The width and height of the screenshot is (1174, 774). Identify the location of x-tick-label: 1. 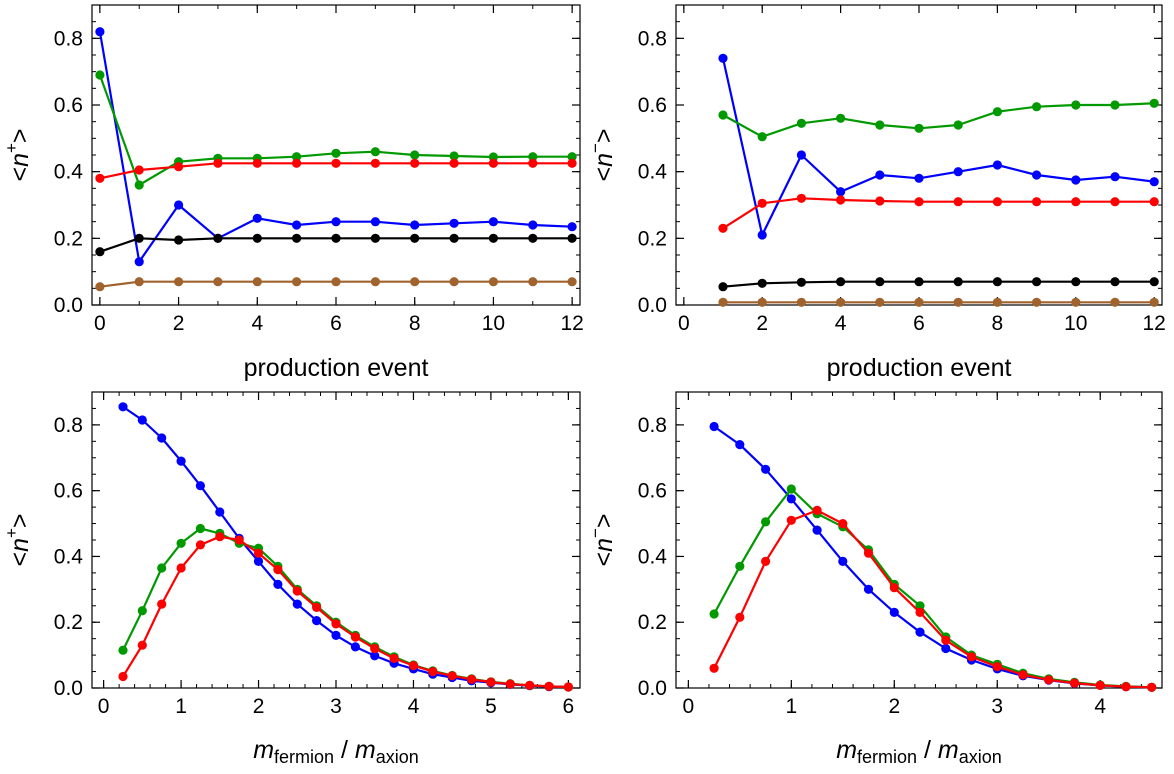
(181, 706).